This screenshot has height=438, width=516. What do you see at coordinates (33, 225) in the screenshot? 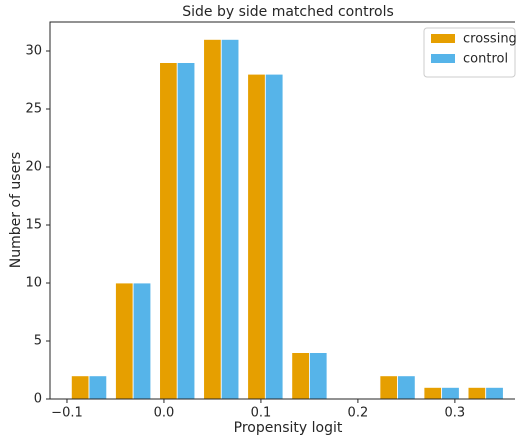
I see `y-tick-label: 15` at bounding box center [33, 225].